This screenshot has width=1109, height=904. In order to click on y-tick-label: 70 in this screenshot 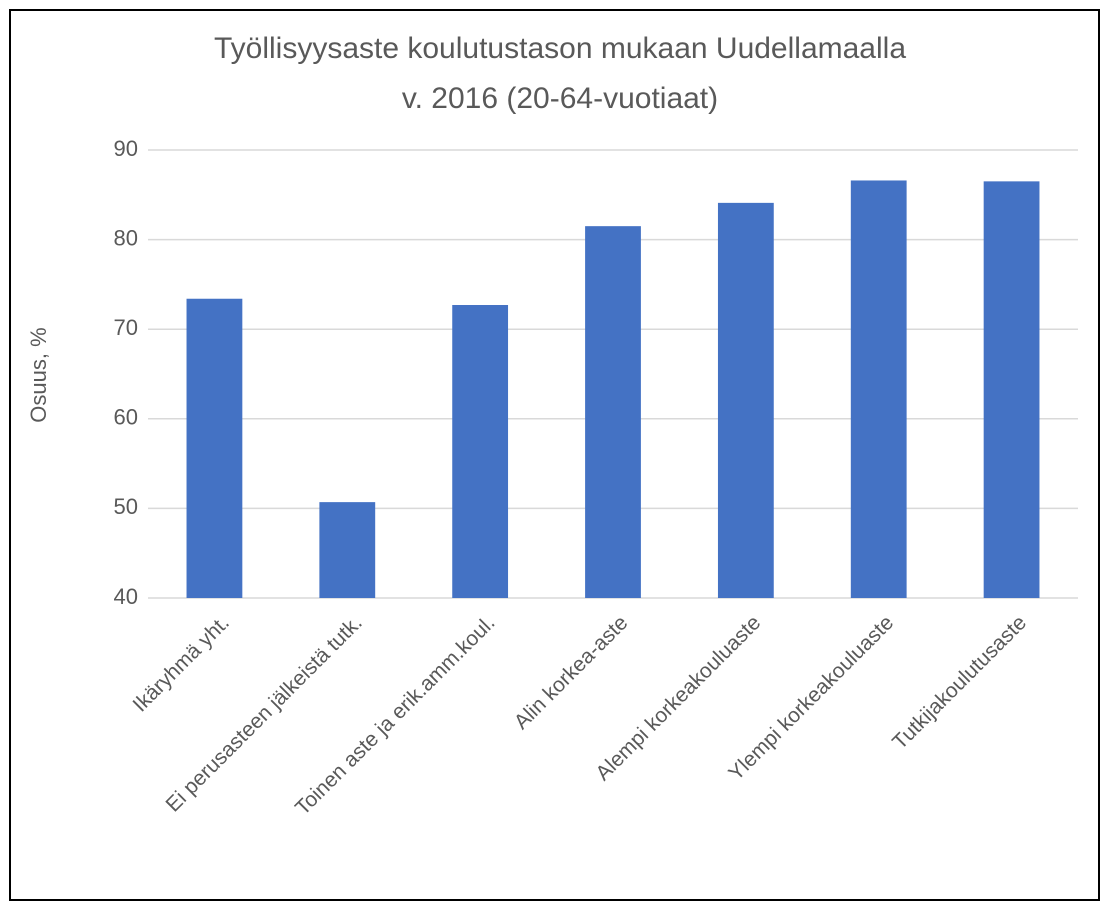, I will do `click(126, 327)`.